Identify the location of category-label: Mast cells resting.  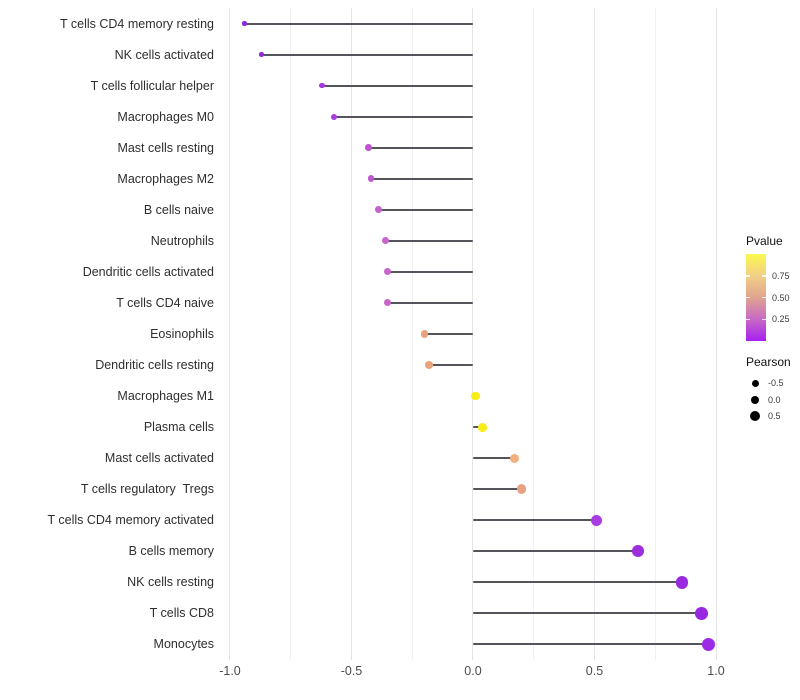
(165, 147).